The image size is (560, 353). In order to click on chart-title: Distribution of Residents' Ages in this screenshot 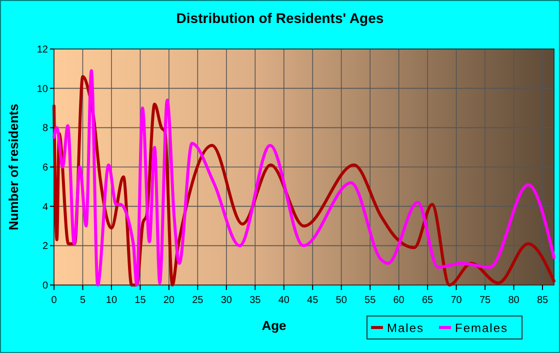, I will do `click(280, 18)`.